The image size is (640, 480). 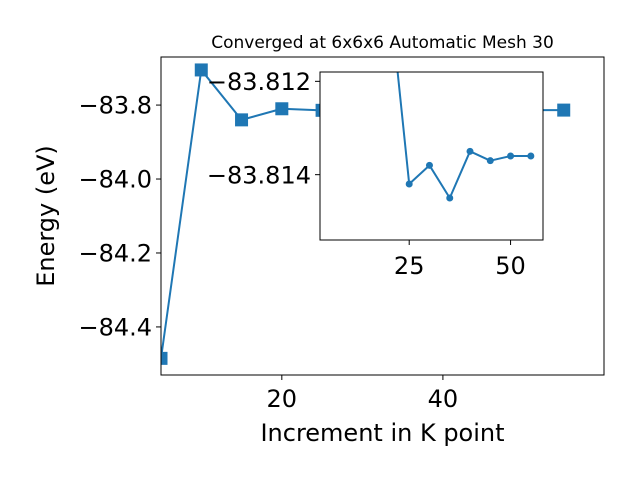 I want to click on inset-y-tick-label-1: −83.812, so click(x=259, y=82).